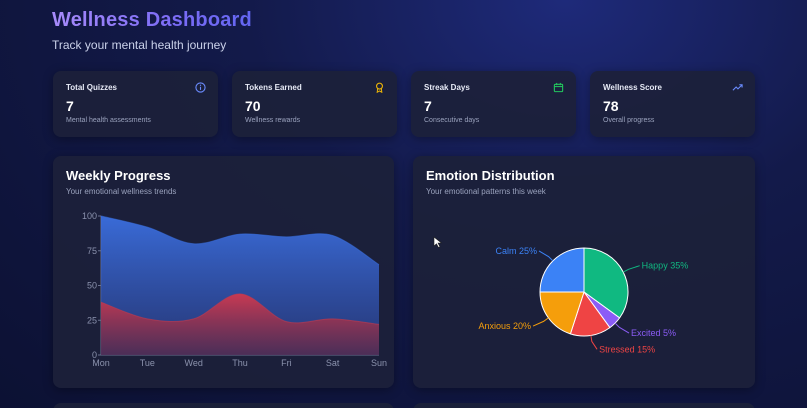 The width and height of the screenshot is (807, 408). What do you see at coordinates (505, 326) in the screenshot?
I see `pie-label-anxious: Anxious 20%` at bounding box center [505, 326].